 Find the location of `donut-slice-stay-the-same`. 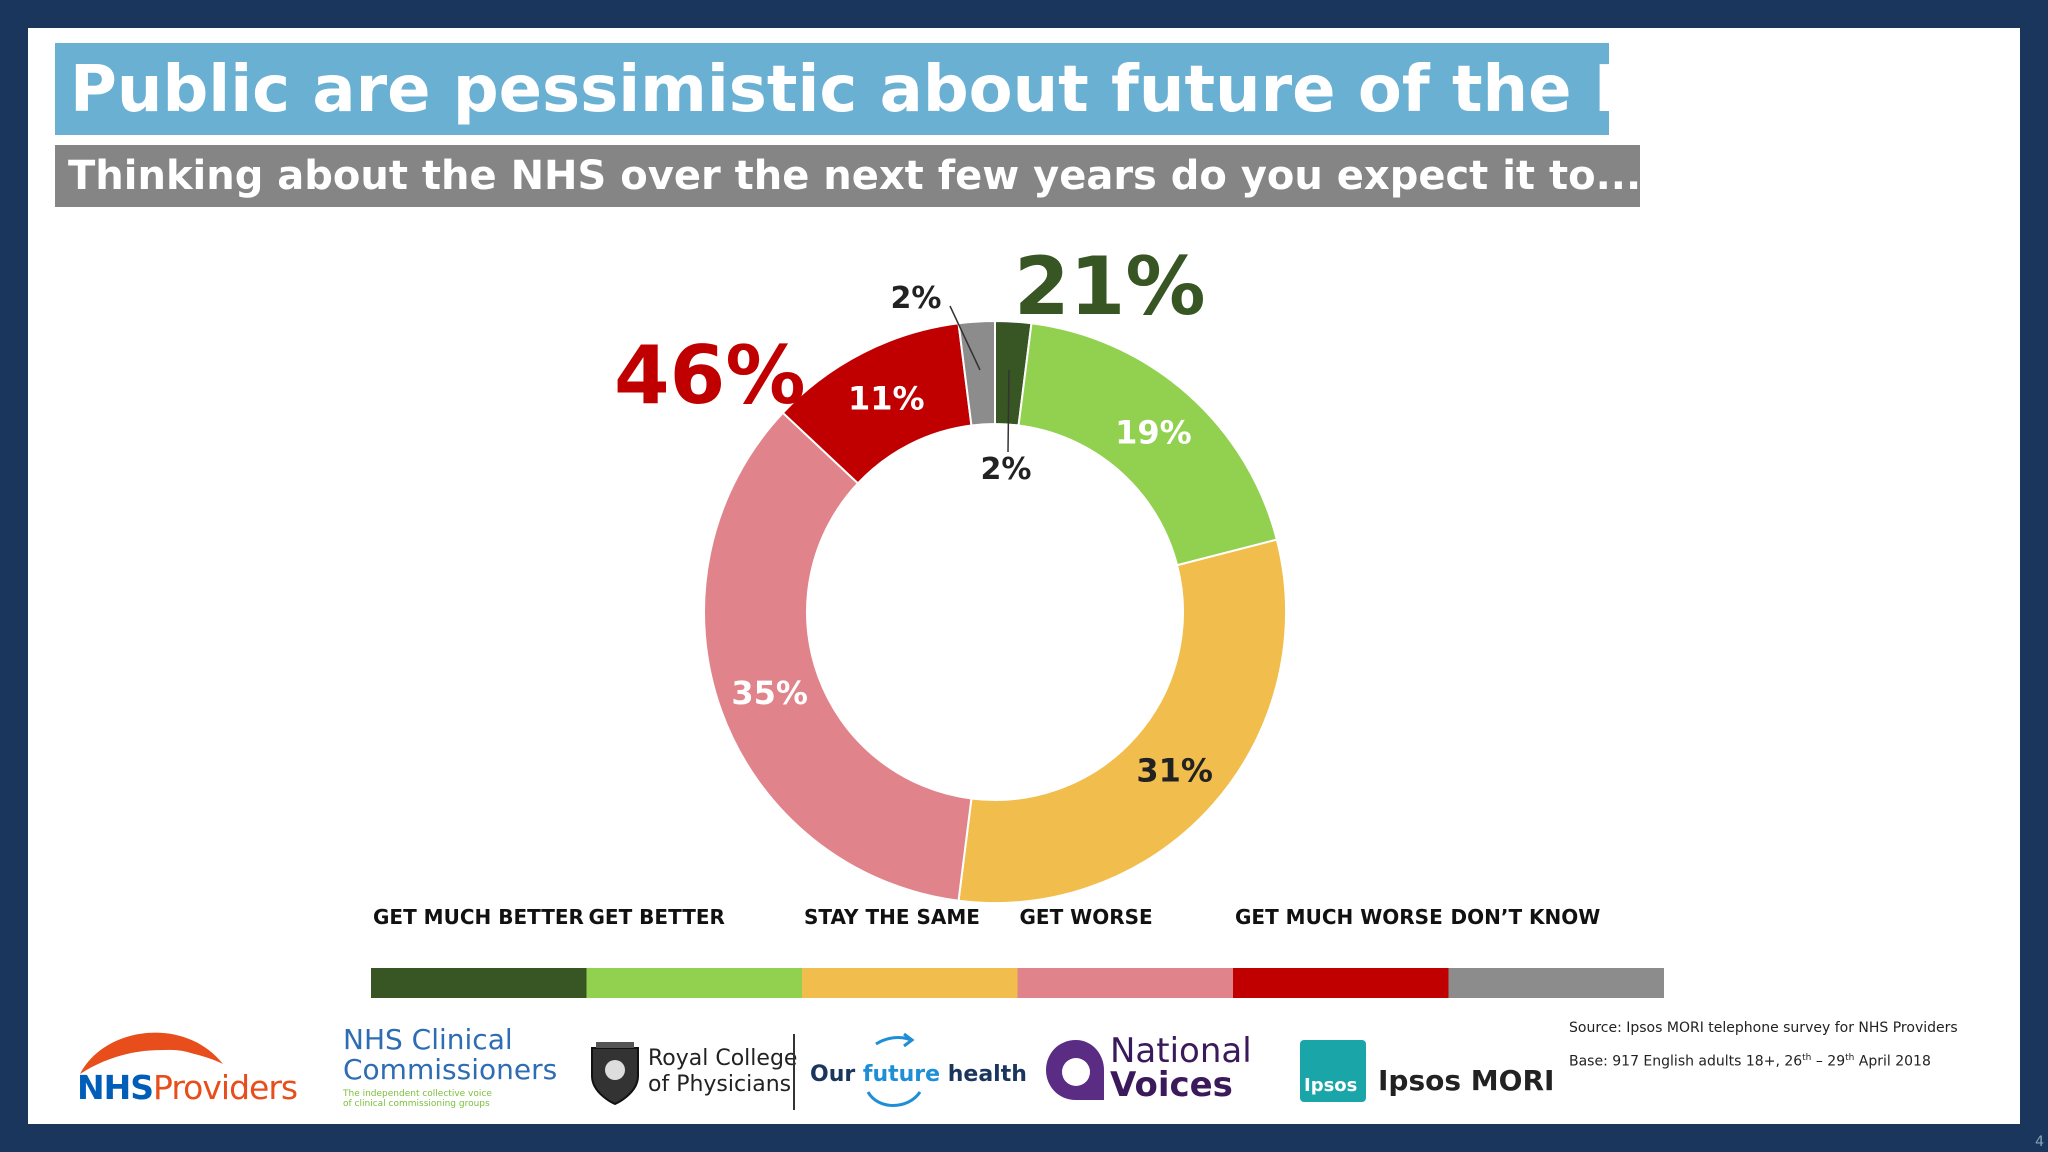

donut-slice-stay-the-same is located at coordinates (1122, 721).